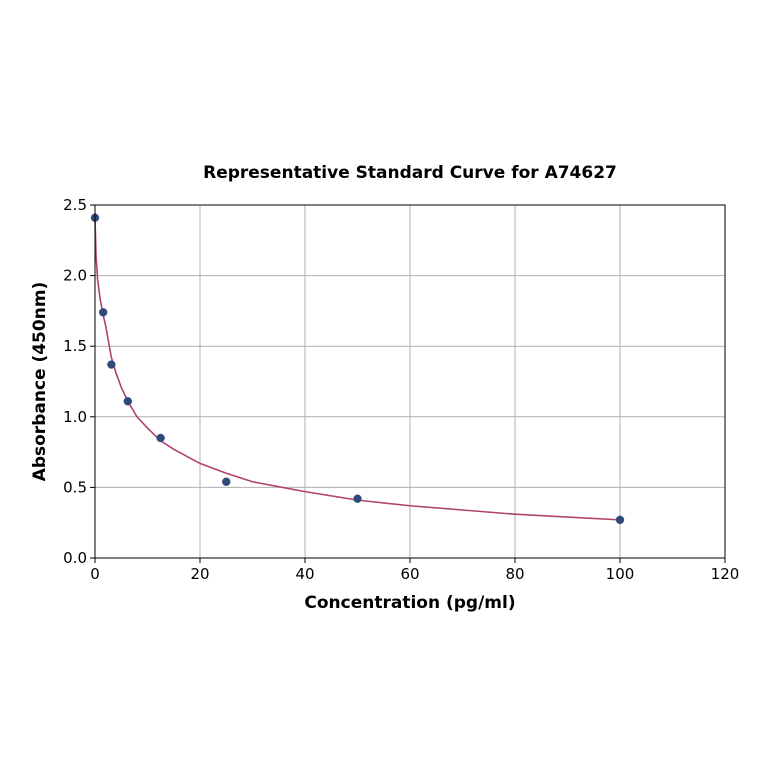  Describe the element at coordinates (75, 417) in the screenshot. I see `y-tick-label: 1.0` at that location.